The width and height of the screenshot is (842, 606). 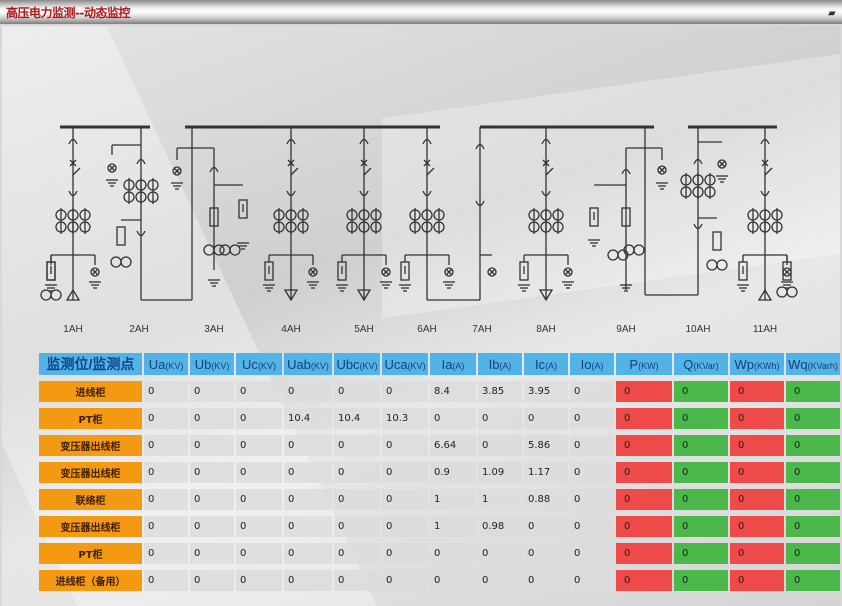 What do you see at coordinates (213, 329) in the screenshot?
I see `cabinet-label: 3AH` at bounding box center [213, 329].